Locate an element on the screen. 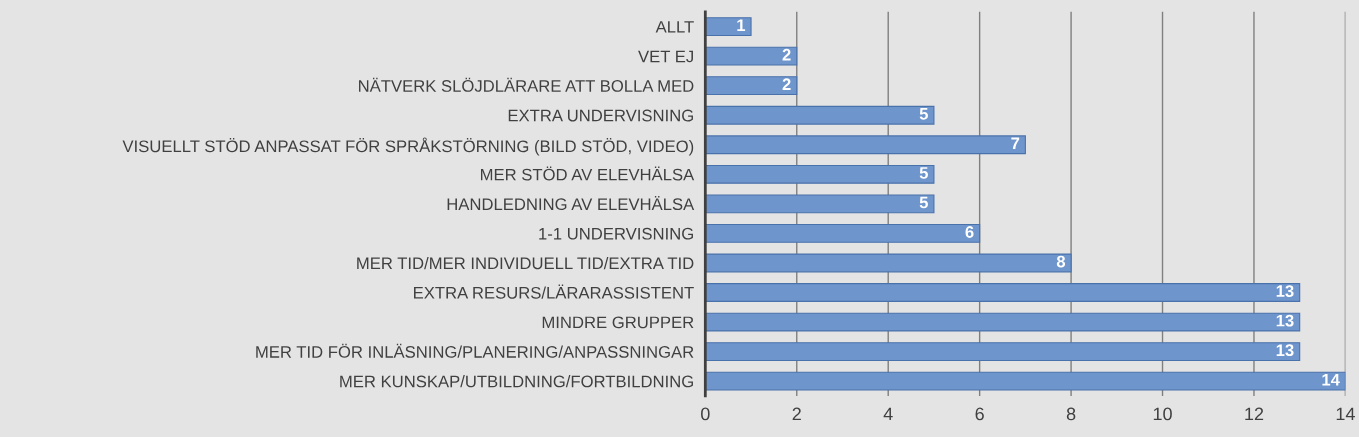 The height and width of the screenshot is (437, 1359). y-tick-label: MER STÖD AV ELEVHÄLSA is located at coordinates (587, 173).